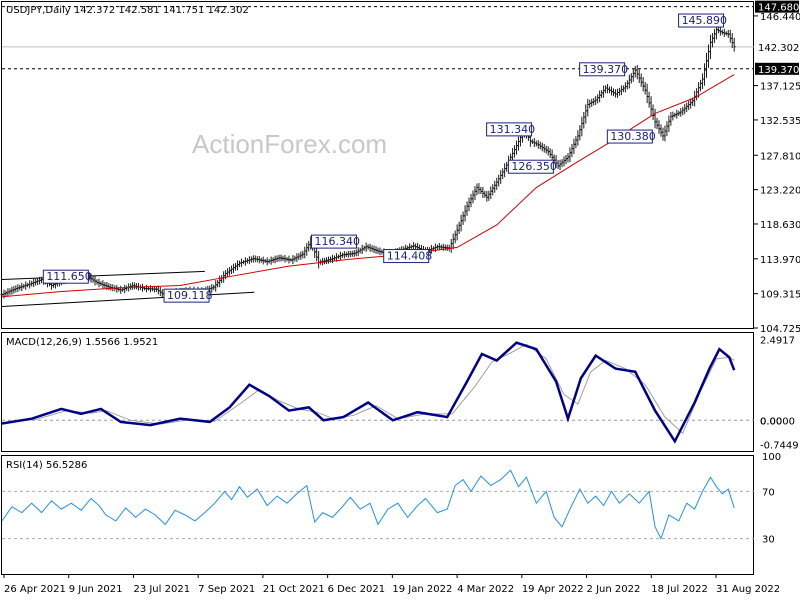 The image size is (800, 600). Describe the element at coordinates (161, 589) in the screenshot. I see `x-tick-label: 23 Jul 2021` at that location.